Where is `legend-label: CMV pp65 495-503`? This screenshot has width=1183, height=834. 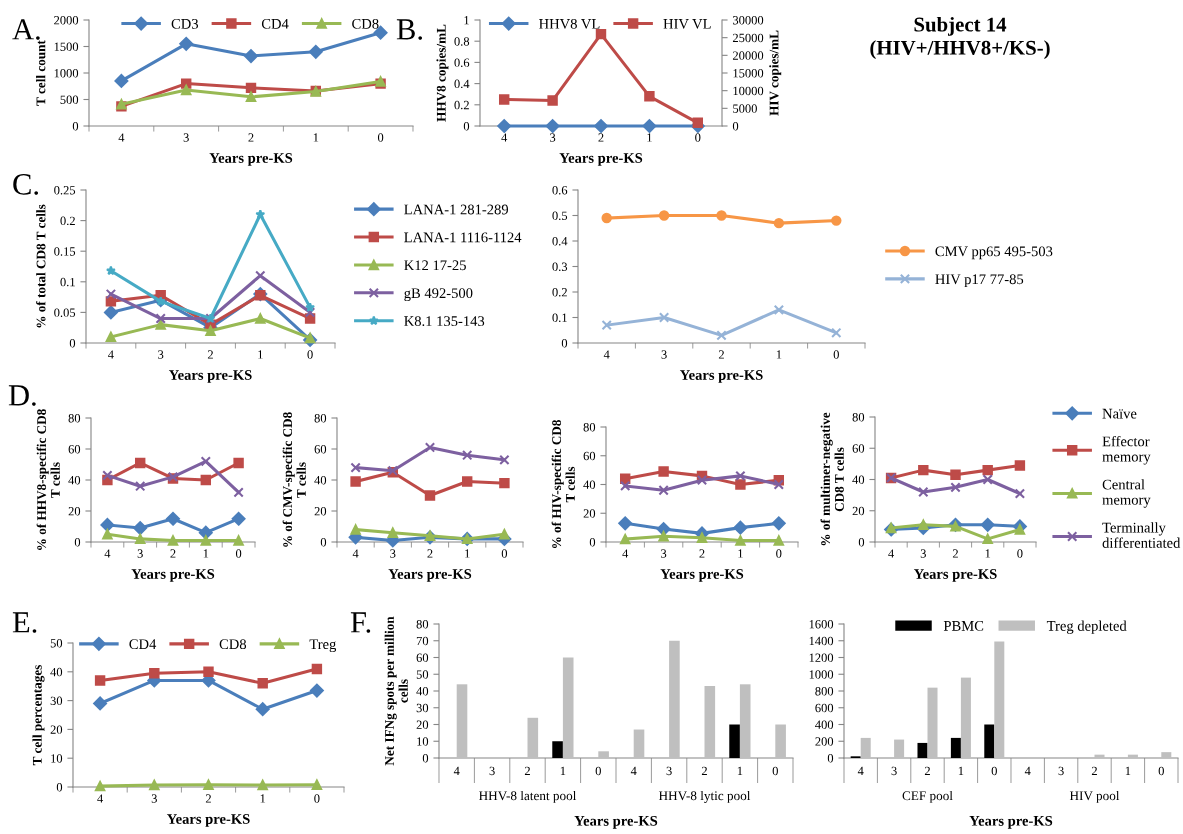
legend-label: CMV pp65 495-503 is located at coordinates (994, 253).